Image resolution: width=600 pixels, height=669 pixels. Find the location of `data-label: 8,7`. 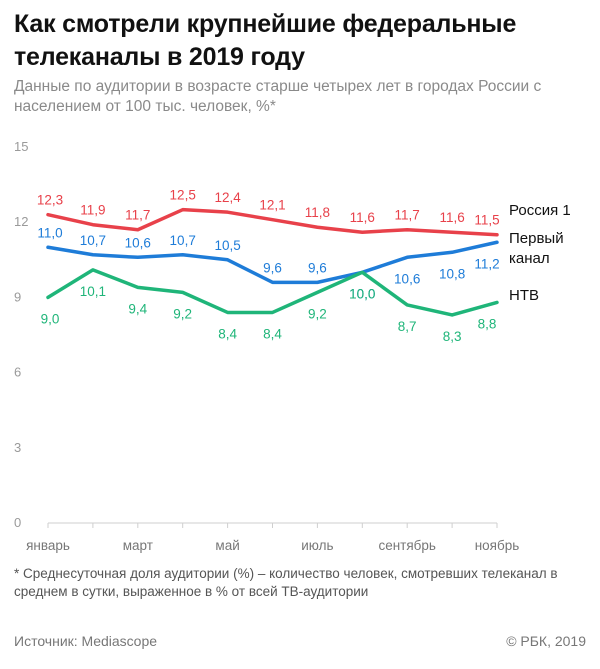

data-label: 8,7 is located at coordinates (407, 326).